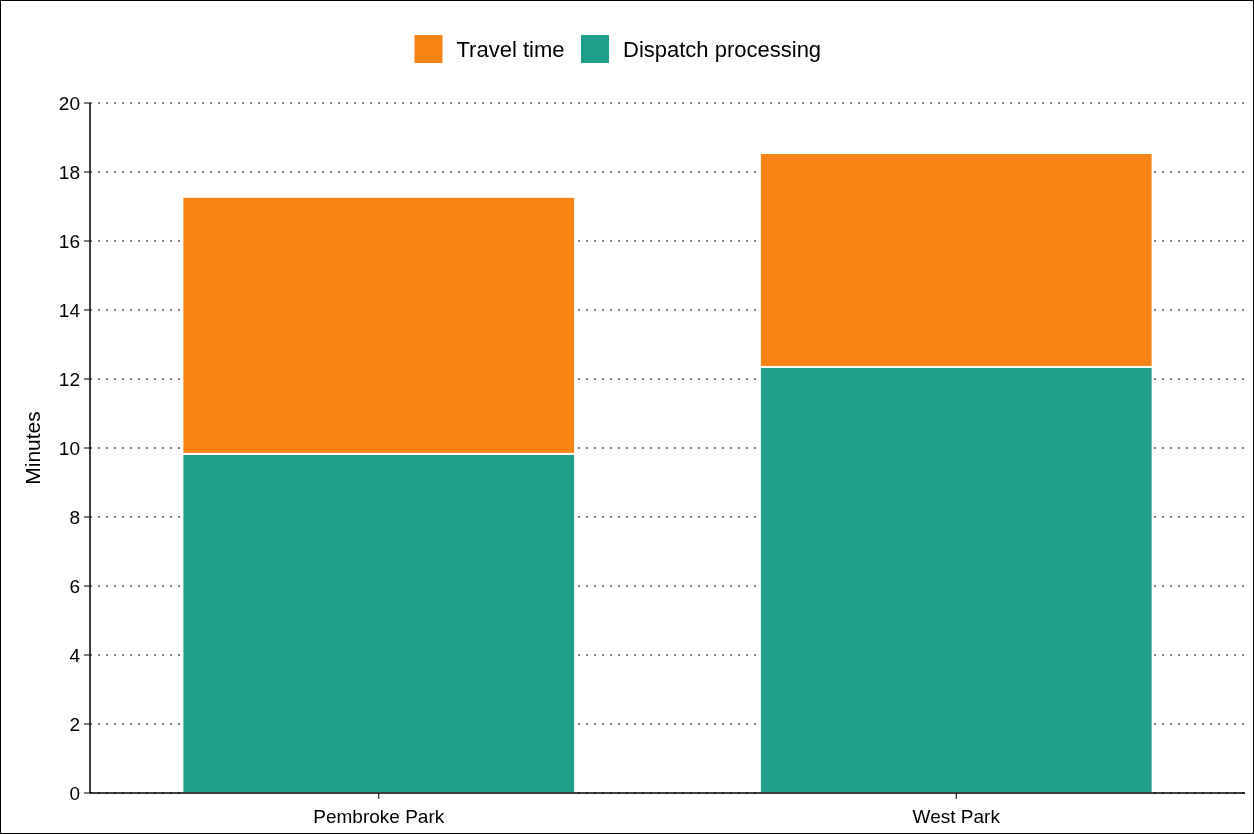 This screenshot has width=1254, height=834. What do you see at coordinates (69, 448) in the screenshot?
I see `y-tick-label: 10` at bounding box center [69, 448].